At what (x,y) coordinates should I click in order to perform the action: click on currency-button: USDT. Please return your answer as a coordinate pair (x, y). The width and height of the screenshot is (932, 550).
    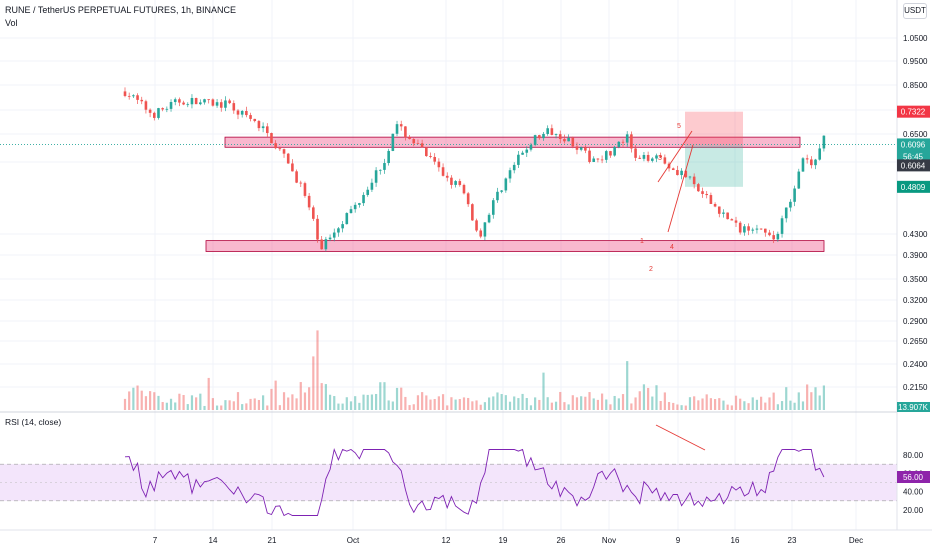
    Looking at the image, I should click on (915, 11).